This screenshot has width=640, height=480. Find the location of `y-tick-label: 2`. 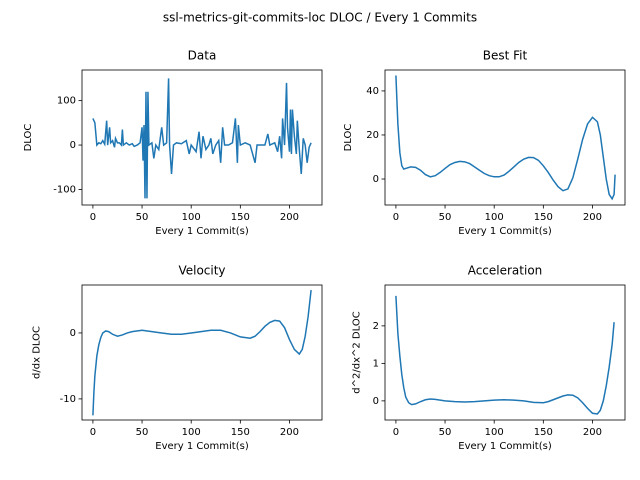

y-tick-label: 2 is located at coordinates (376, 326).